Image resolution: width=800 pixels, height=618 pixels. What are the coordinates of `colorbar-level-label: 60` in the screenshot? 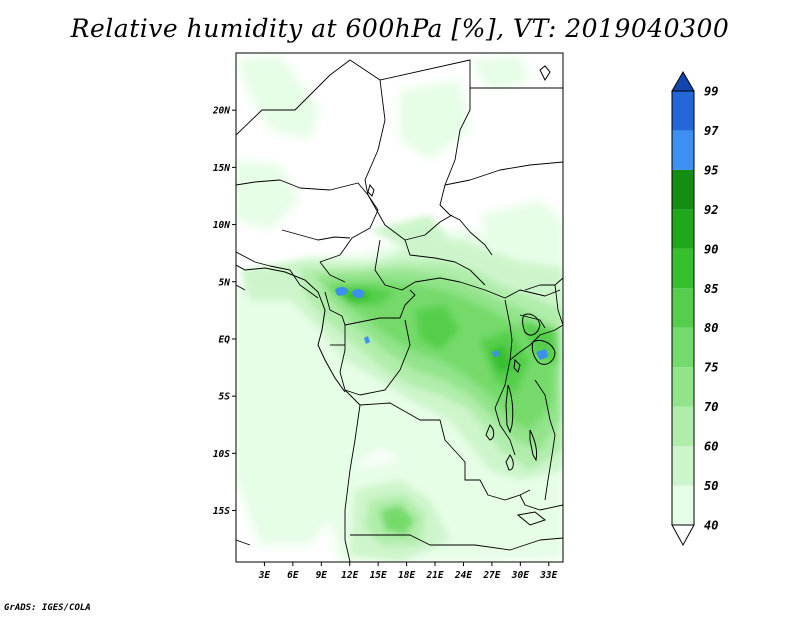 It's located at (711, 447).